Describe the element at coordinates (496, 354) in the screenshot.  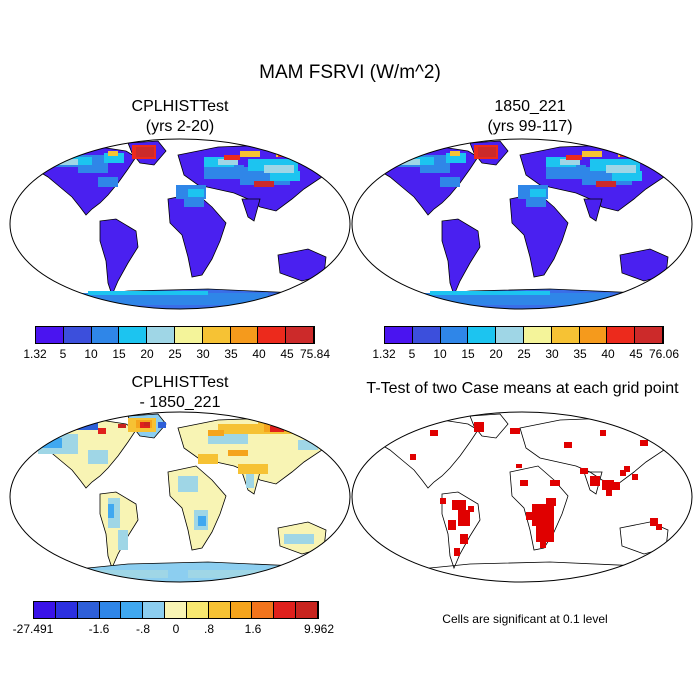
I see `colorbar-label: 20` at that location.